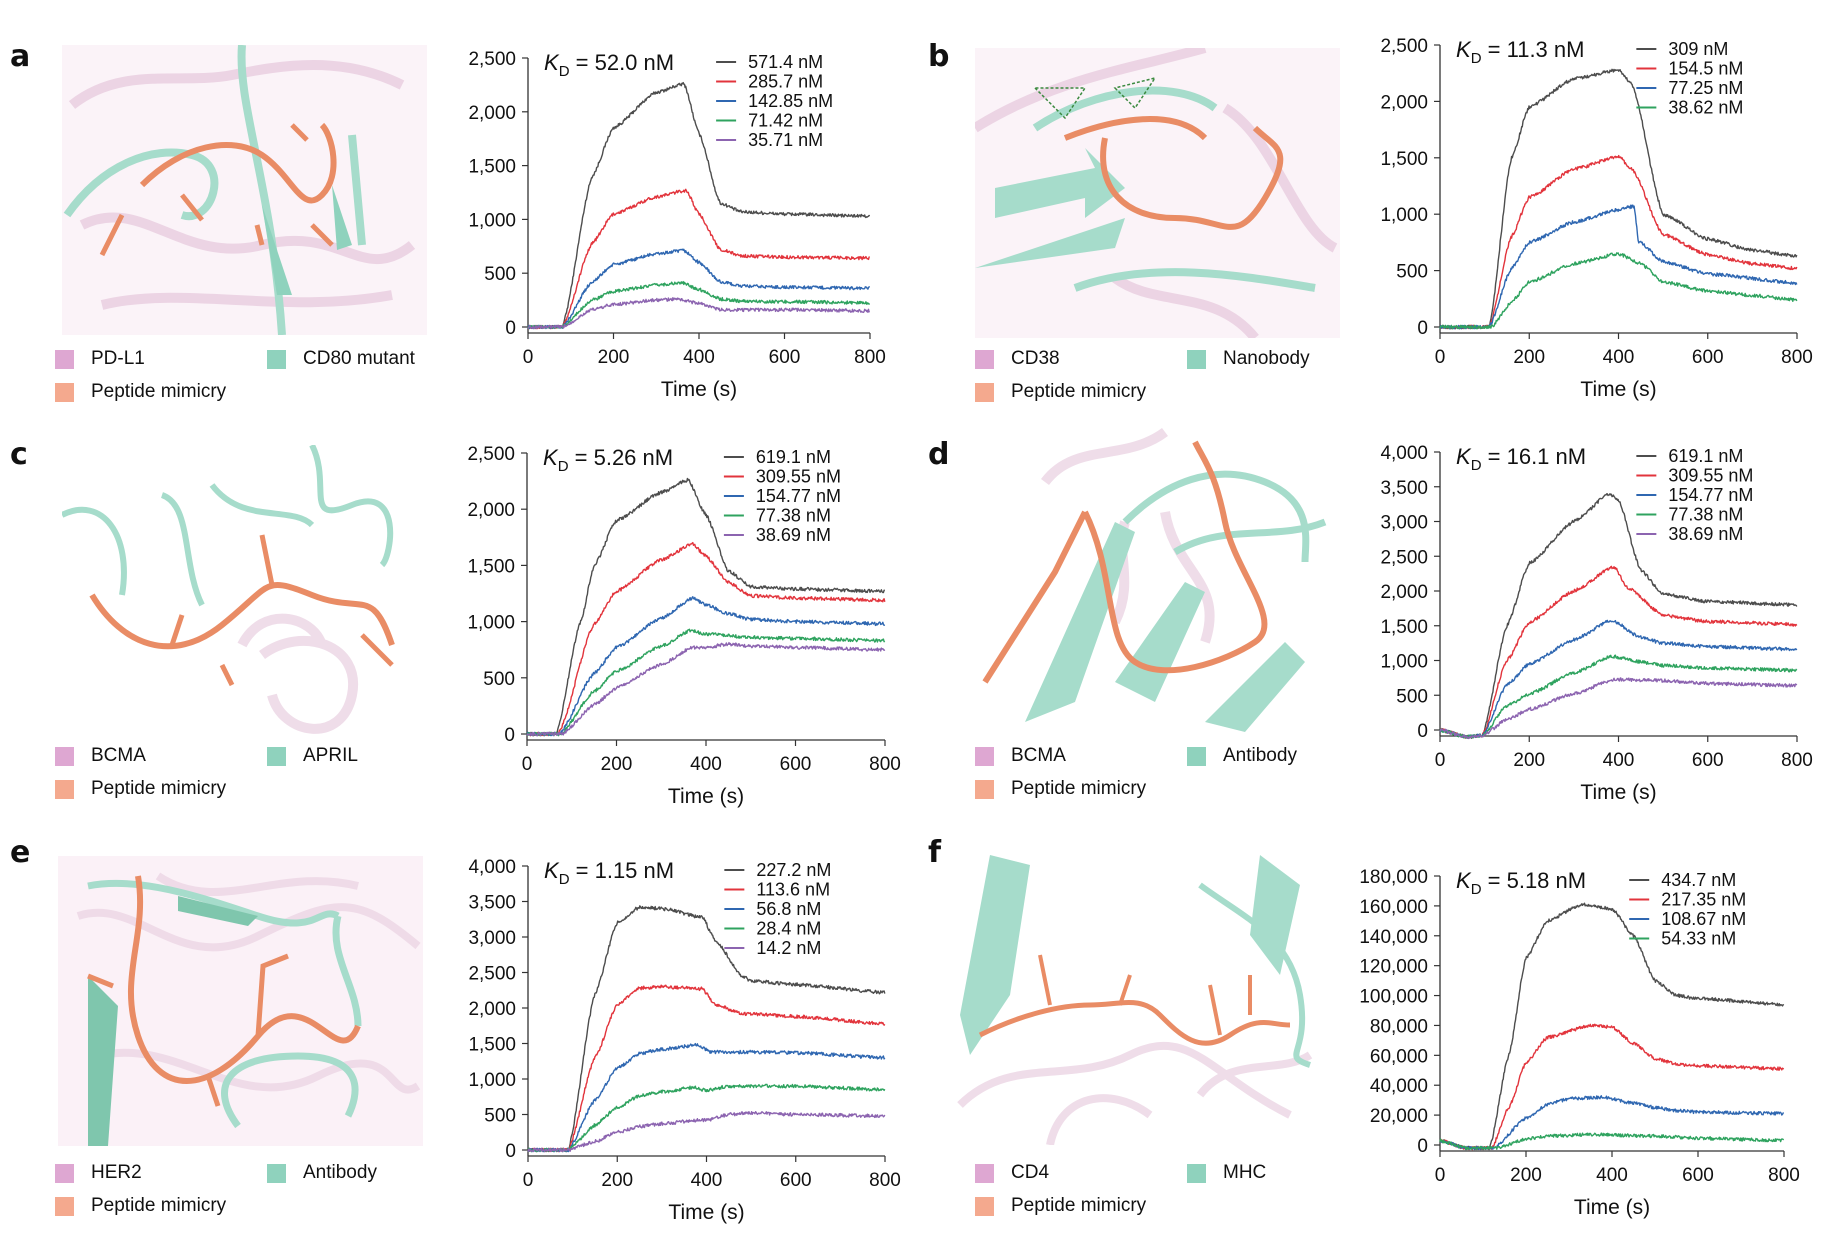 The width and height of the screenshot is (1828, 1234). I want to click on legend-label: APRIL, so click(330, 755).